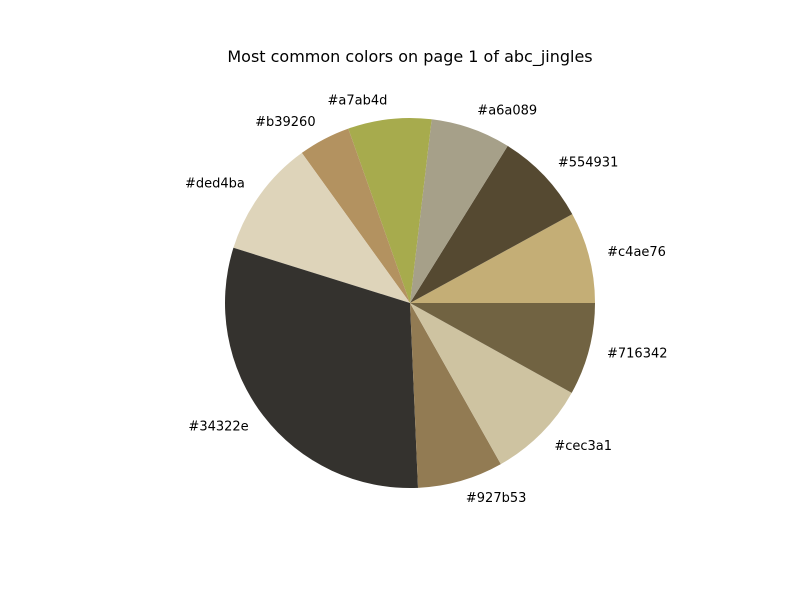  I want to click on pie-label-554931: #554931, so click(588, 163).